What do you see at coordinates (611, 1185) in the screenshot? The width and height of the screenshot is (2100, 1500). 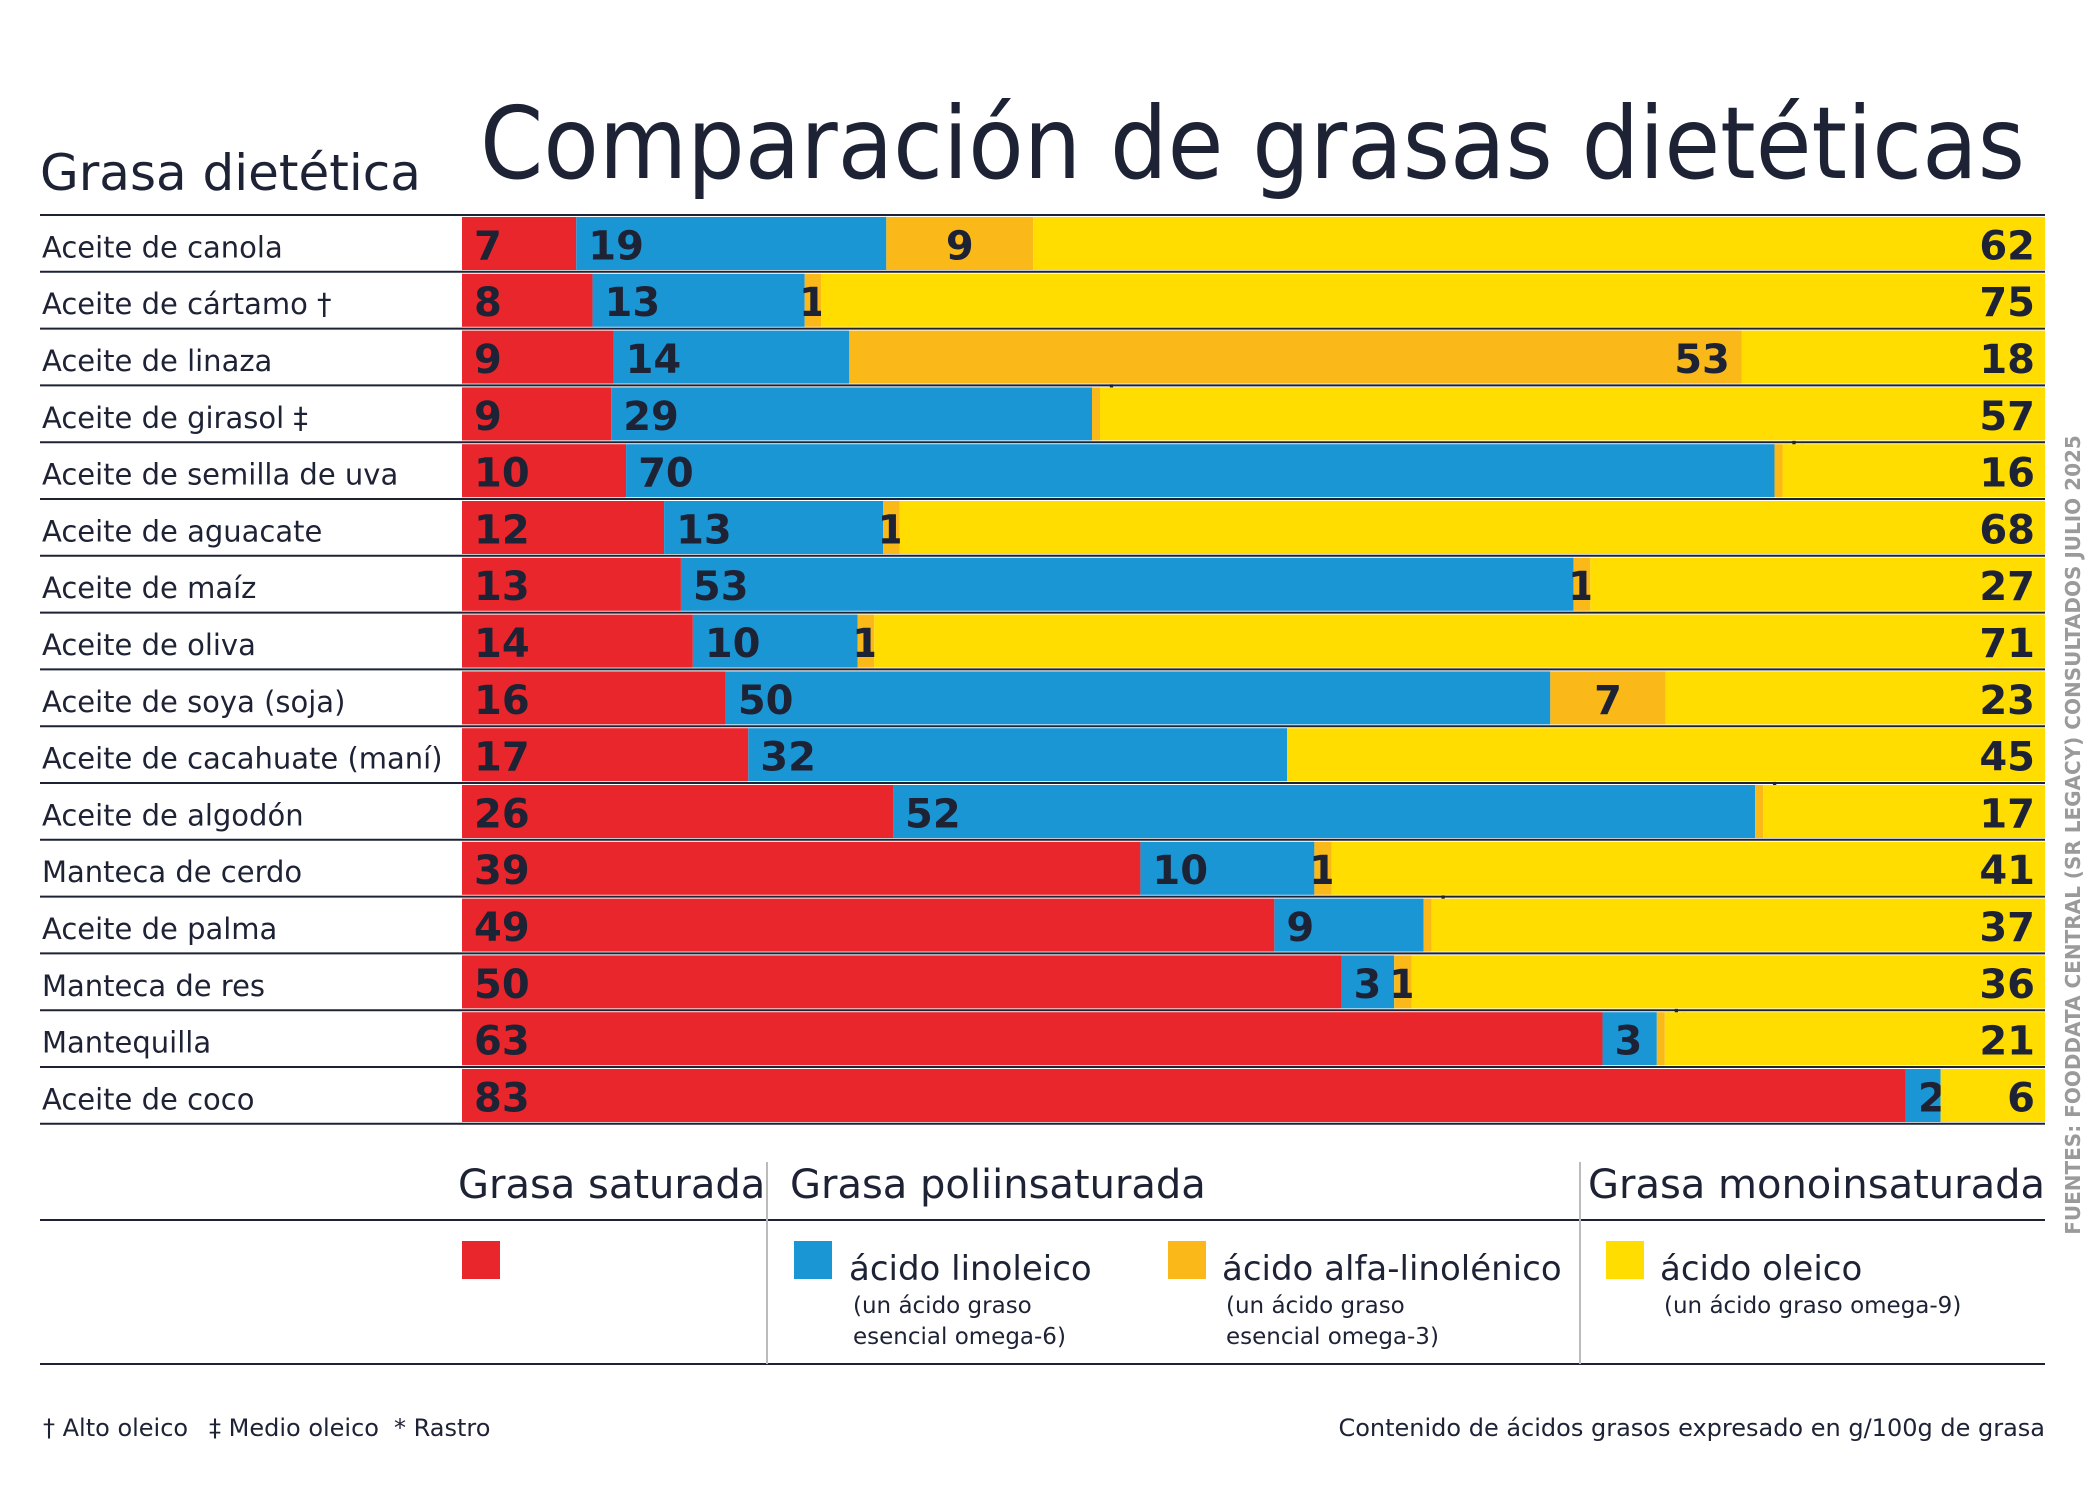 I see `legend-group: Grasa saturada` at bounding box center [611, 1185].